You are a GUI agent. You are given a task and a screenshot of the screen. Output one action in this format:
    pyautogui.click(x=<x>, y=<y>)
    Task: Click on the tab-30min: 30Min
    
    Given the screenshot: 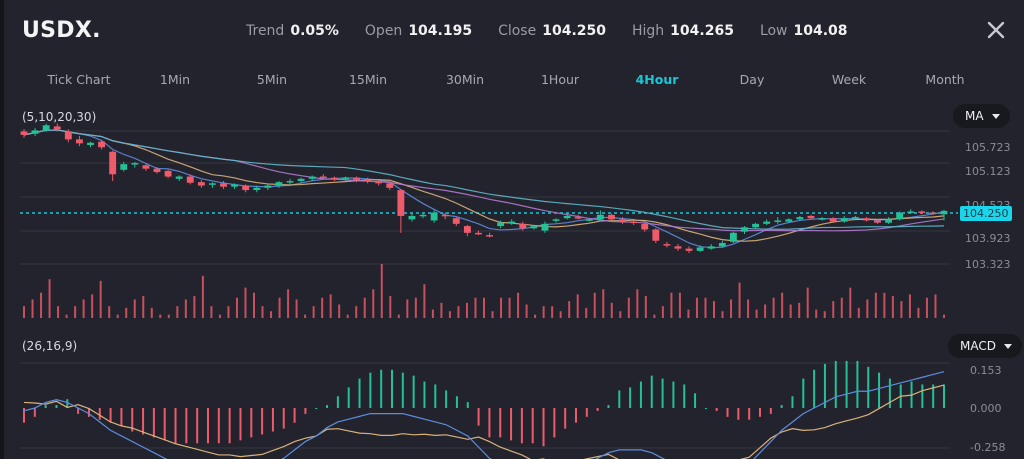 What is the action you would take?
    pyautogui.click(x=465, y=79)
    